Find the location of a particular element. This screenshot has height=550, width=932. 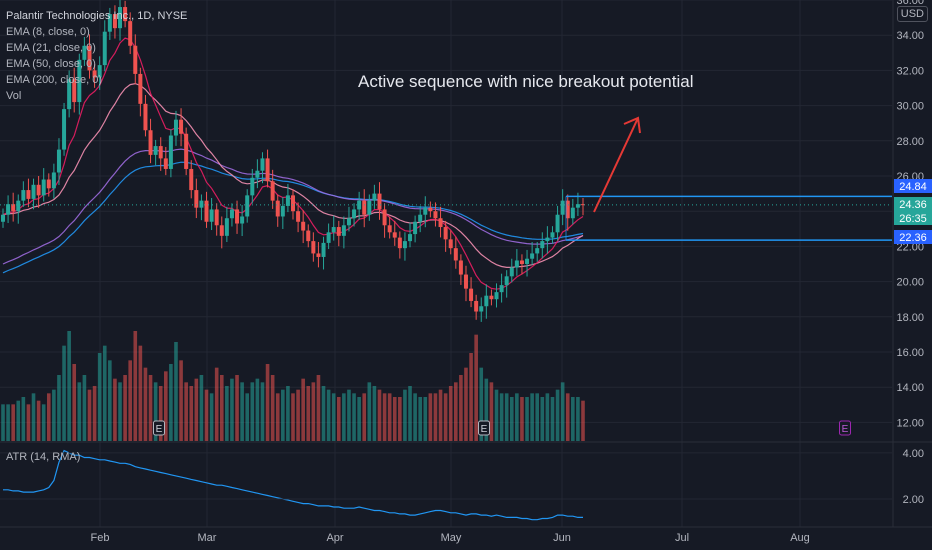

x-tick-label: Apr is located at coordinates (334, 538).